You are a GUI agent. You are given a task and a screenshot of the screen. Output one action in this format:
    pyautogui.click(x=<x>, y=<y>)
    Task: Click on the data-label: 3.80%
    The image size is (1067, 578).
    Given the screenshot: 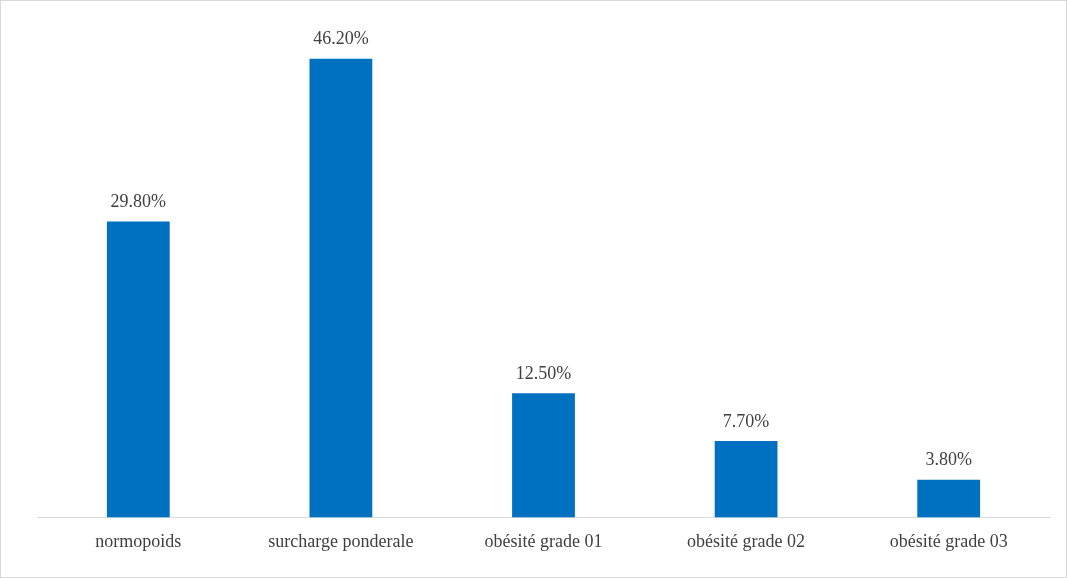 What is the action you would take?
    pyautogui.click(x=948, y=459)
    